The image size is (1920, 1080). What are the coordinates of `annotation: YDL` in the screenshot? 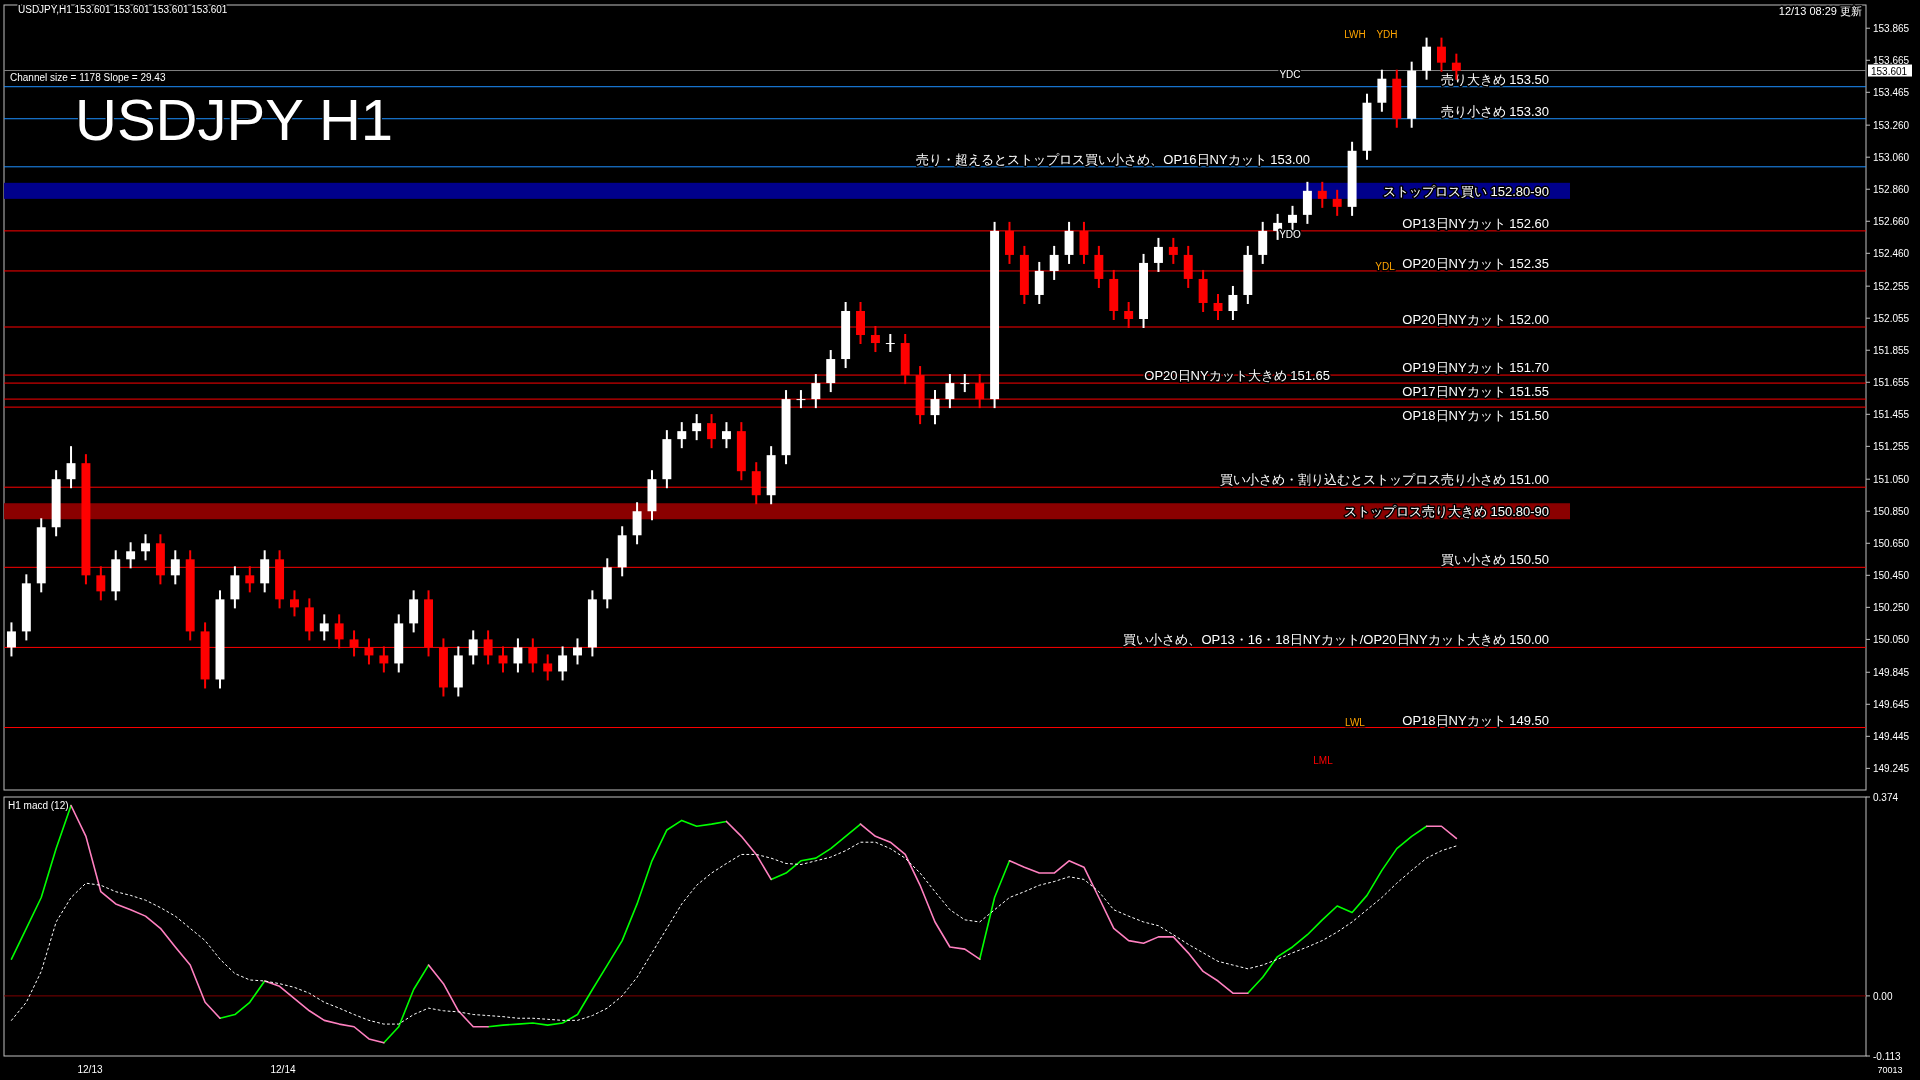 It's located at (1385, 266).